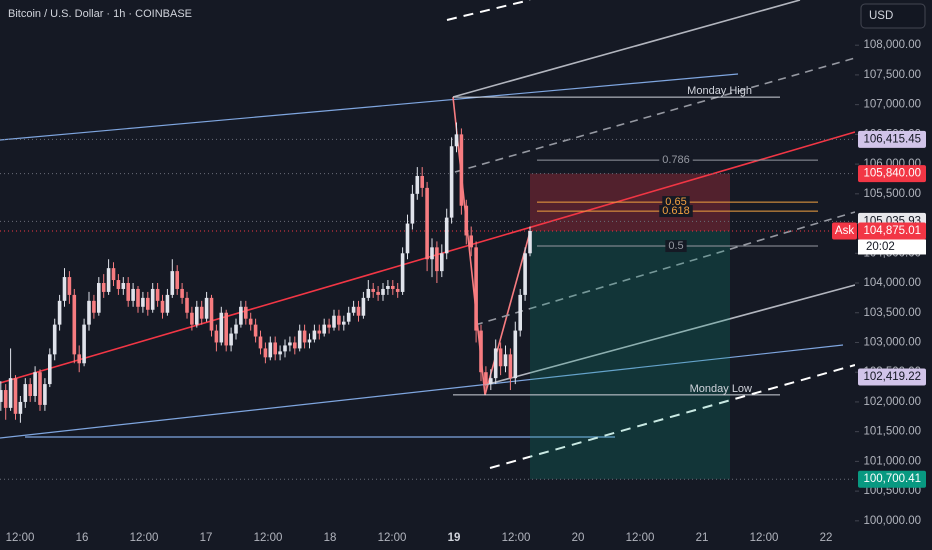 This screenshot has width=932, height=550. Describe the element at coordinates (369, 107) in the screenshot. I see `trend-line` at that location.